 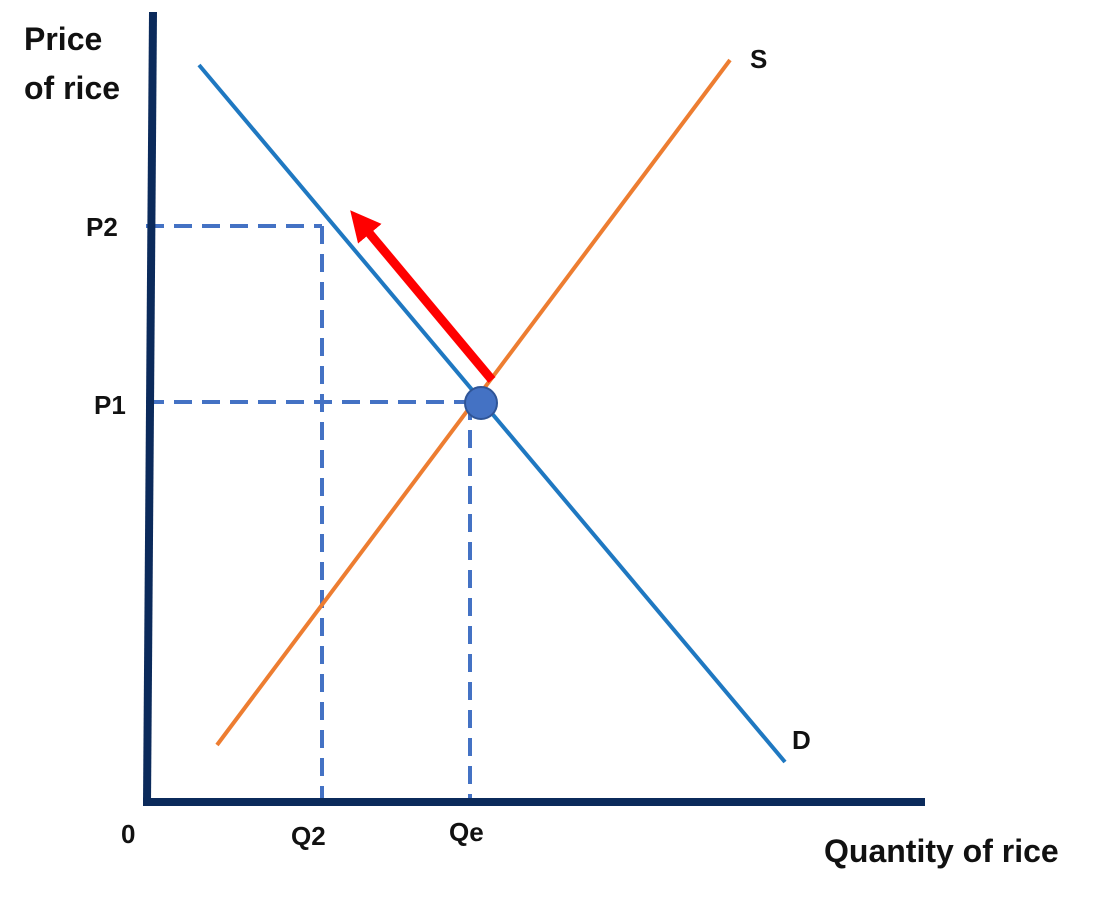 I want to click on price-increase-arrow, so click(x=423, y=296).